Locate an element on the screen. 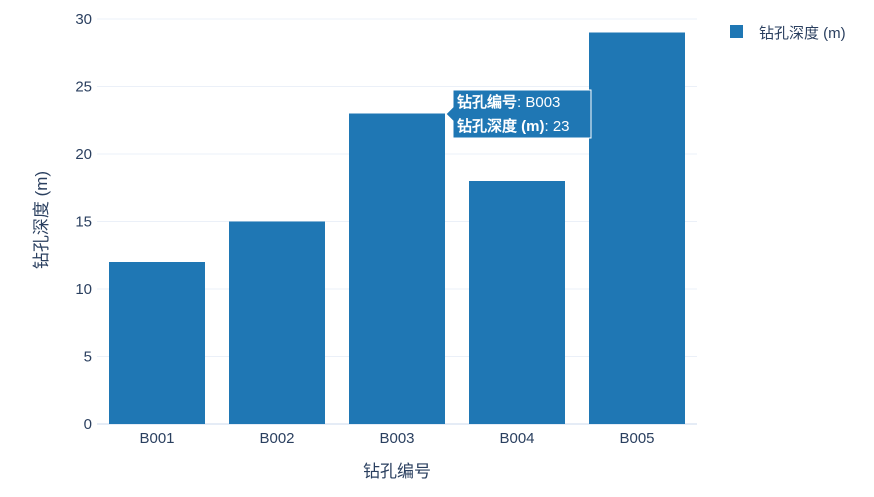  y-tick-label: 5 is located at coordinates (88, 357).